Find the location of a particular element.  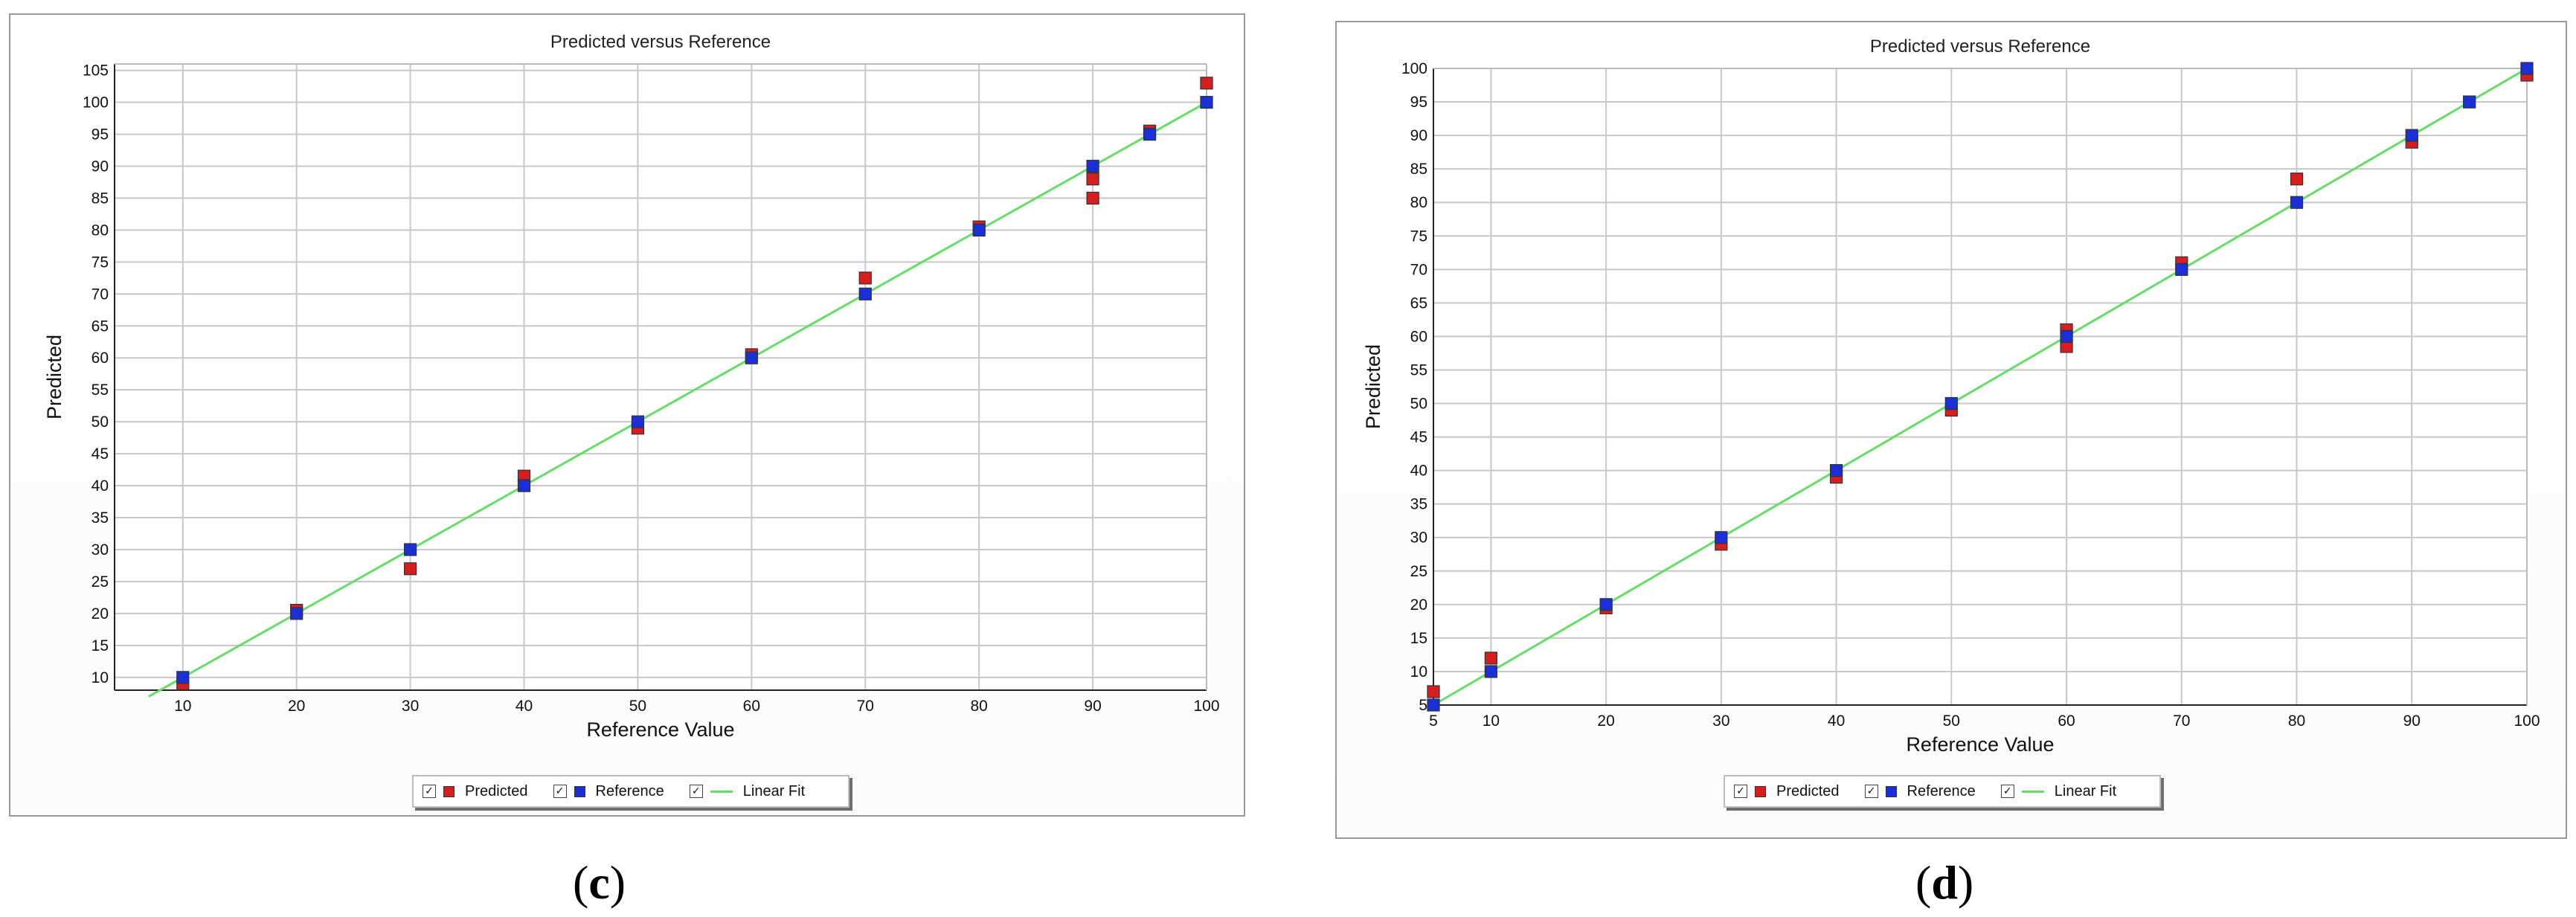

y-tick-label: 25 is located at coordinates (100, 582).